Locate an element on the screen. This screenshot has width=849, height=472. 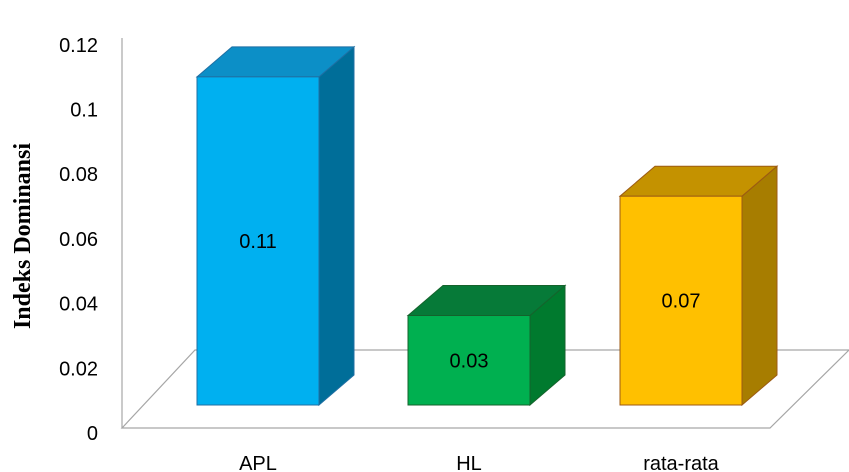
data-label: 0.07 is located at coordinates (681, 302).